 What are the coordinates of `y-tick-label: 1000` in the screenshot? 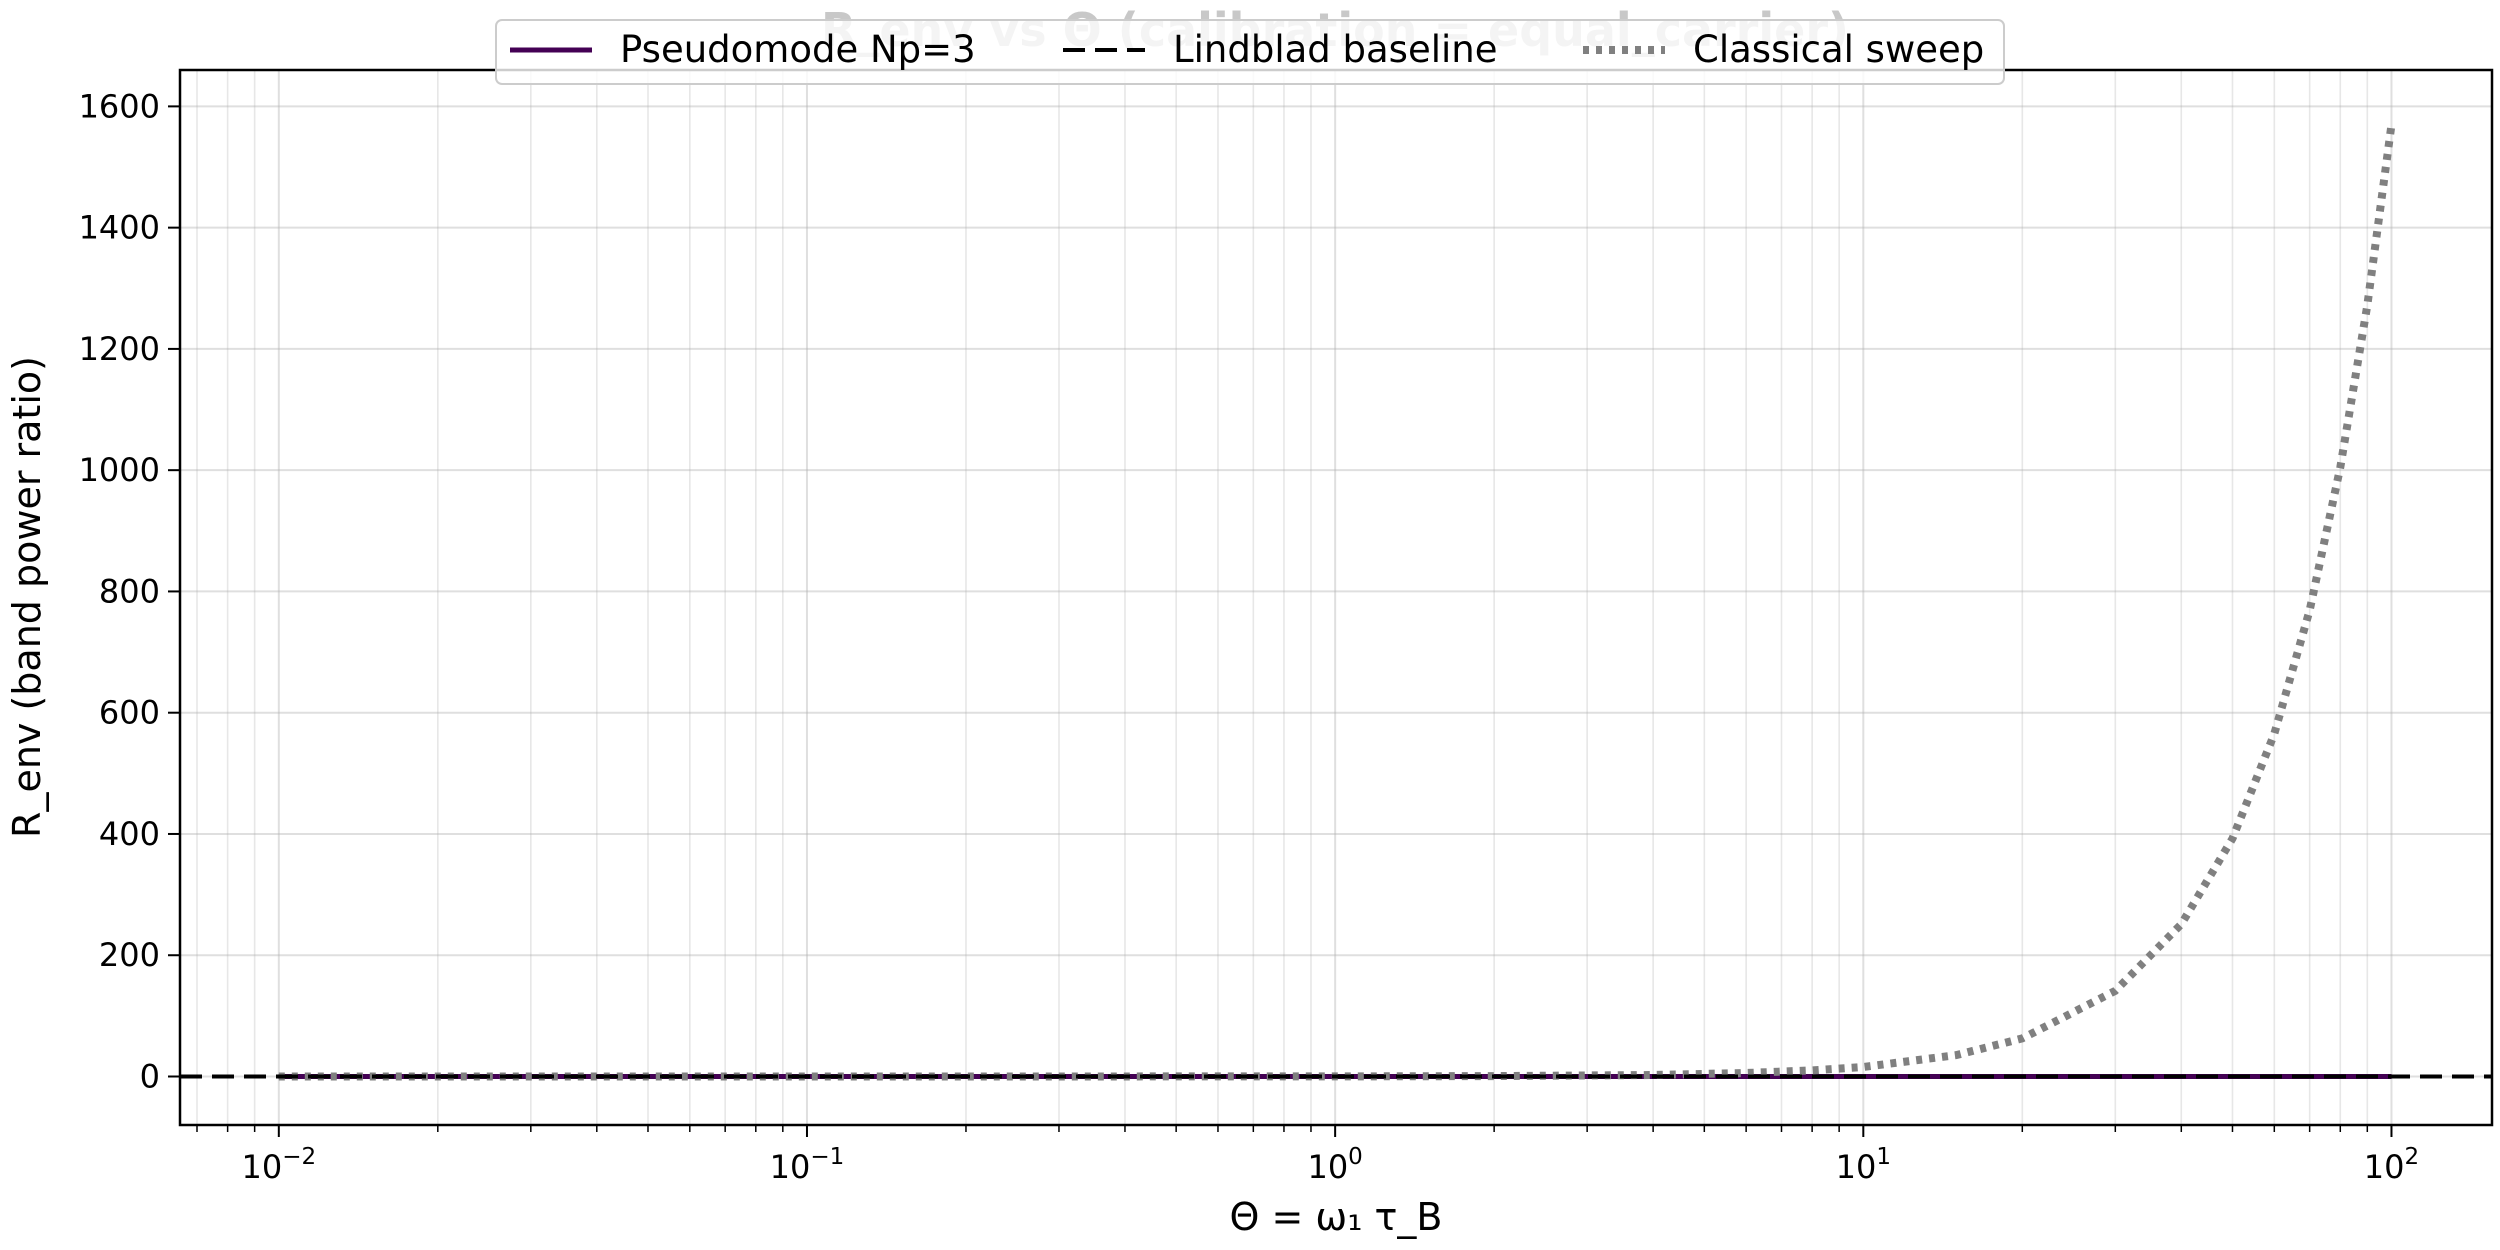 It's located at (119, 470).